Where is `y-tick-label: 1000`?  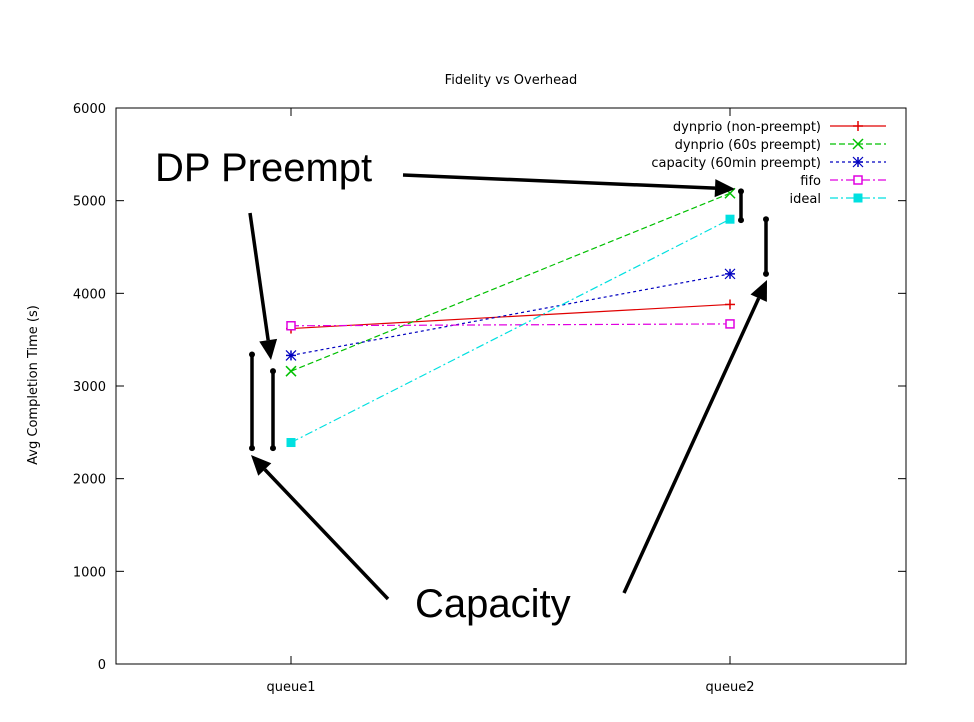 y-tick-label: 1000 is located at coordinates (89, 572).